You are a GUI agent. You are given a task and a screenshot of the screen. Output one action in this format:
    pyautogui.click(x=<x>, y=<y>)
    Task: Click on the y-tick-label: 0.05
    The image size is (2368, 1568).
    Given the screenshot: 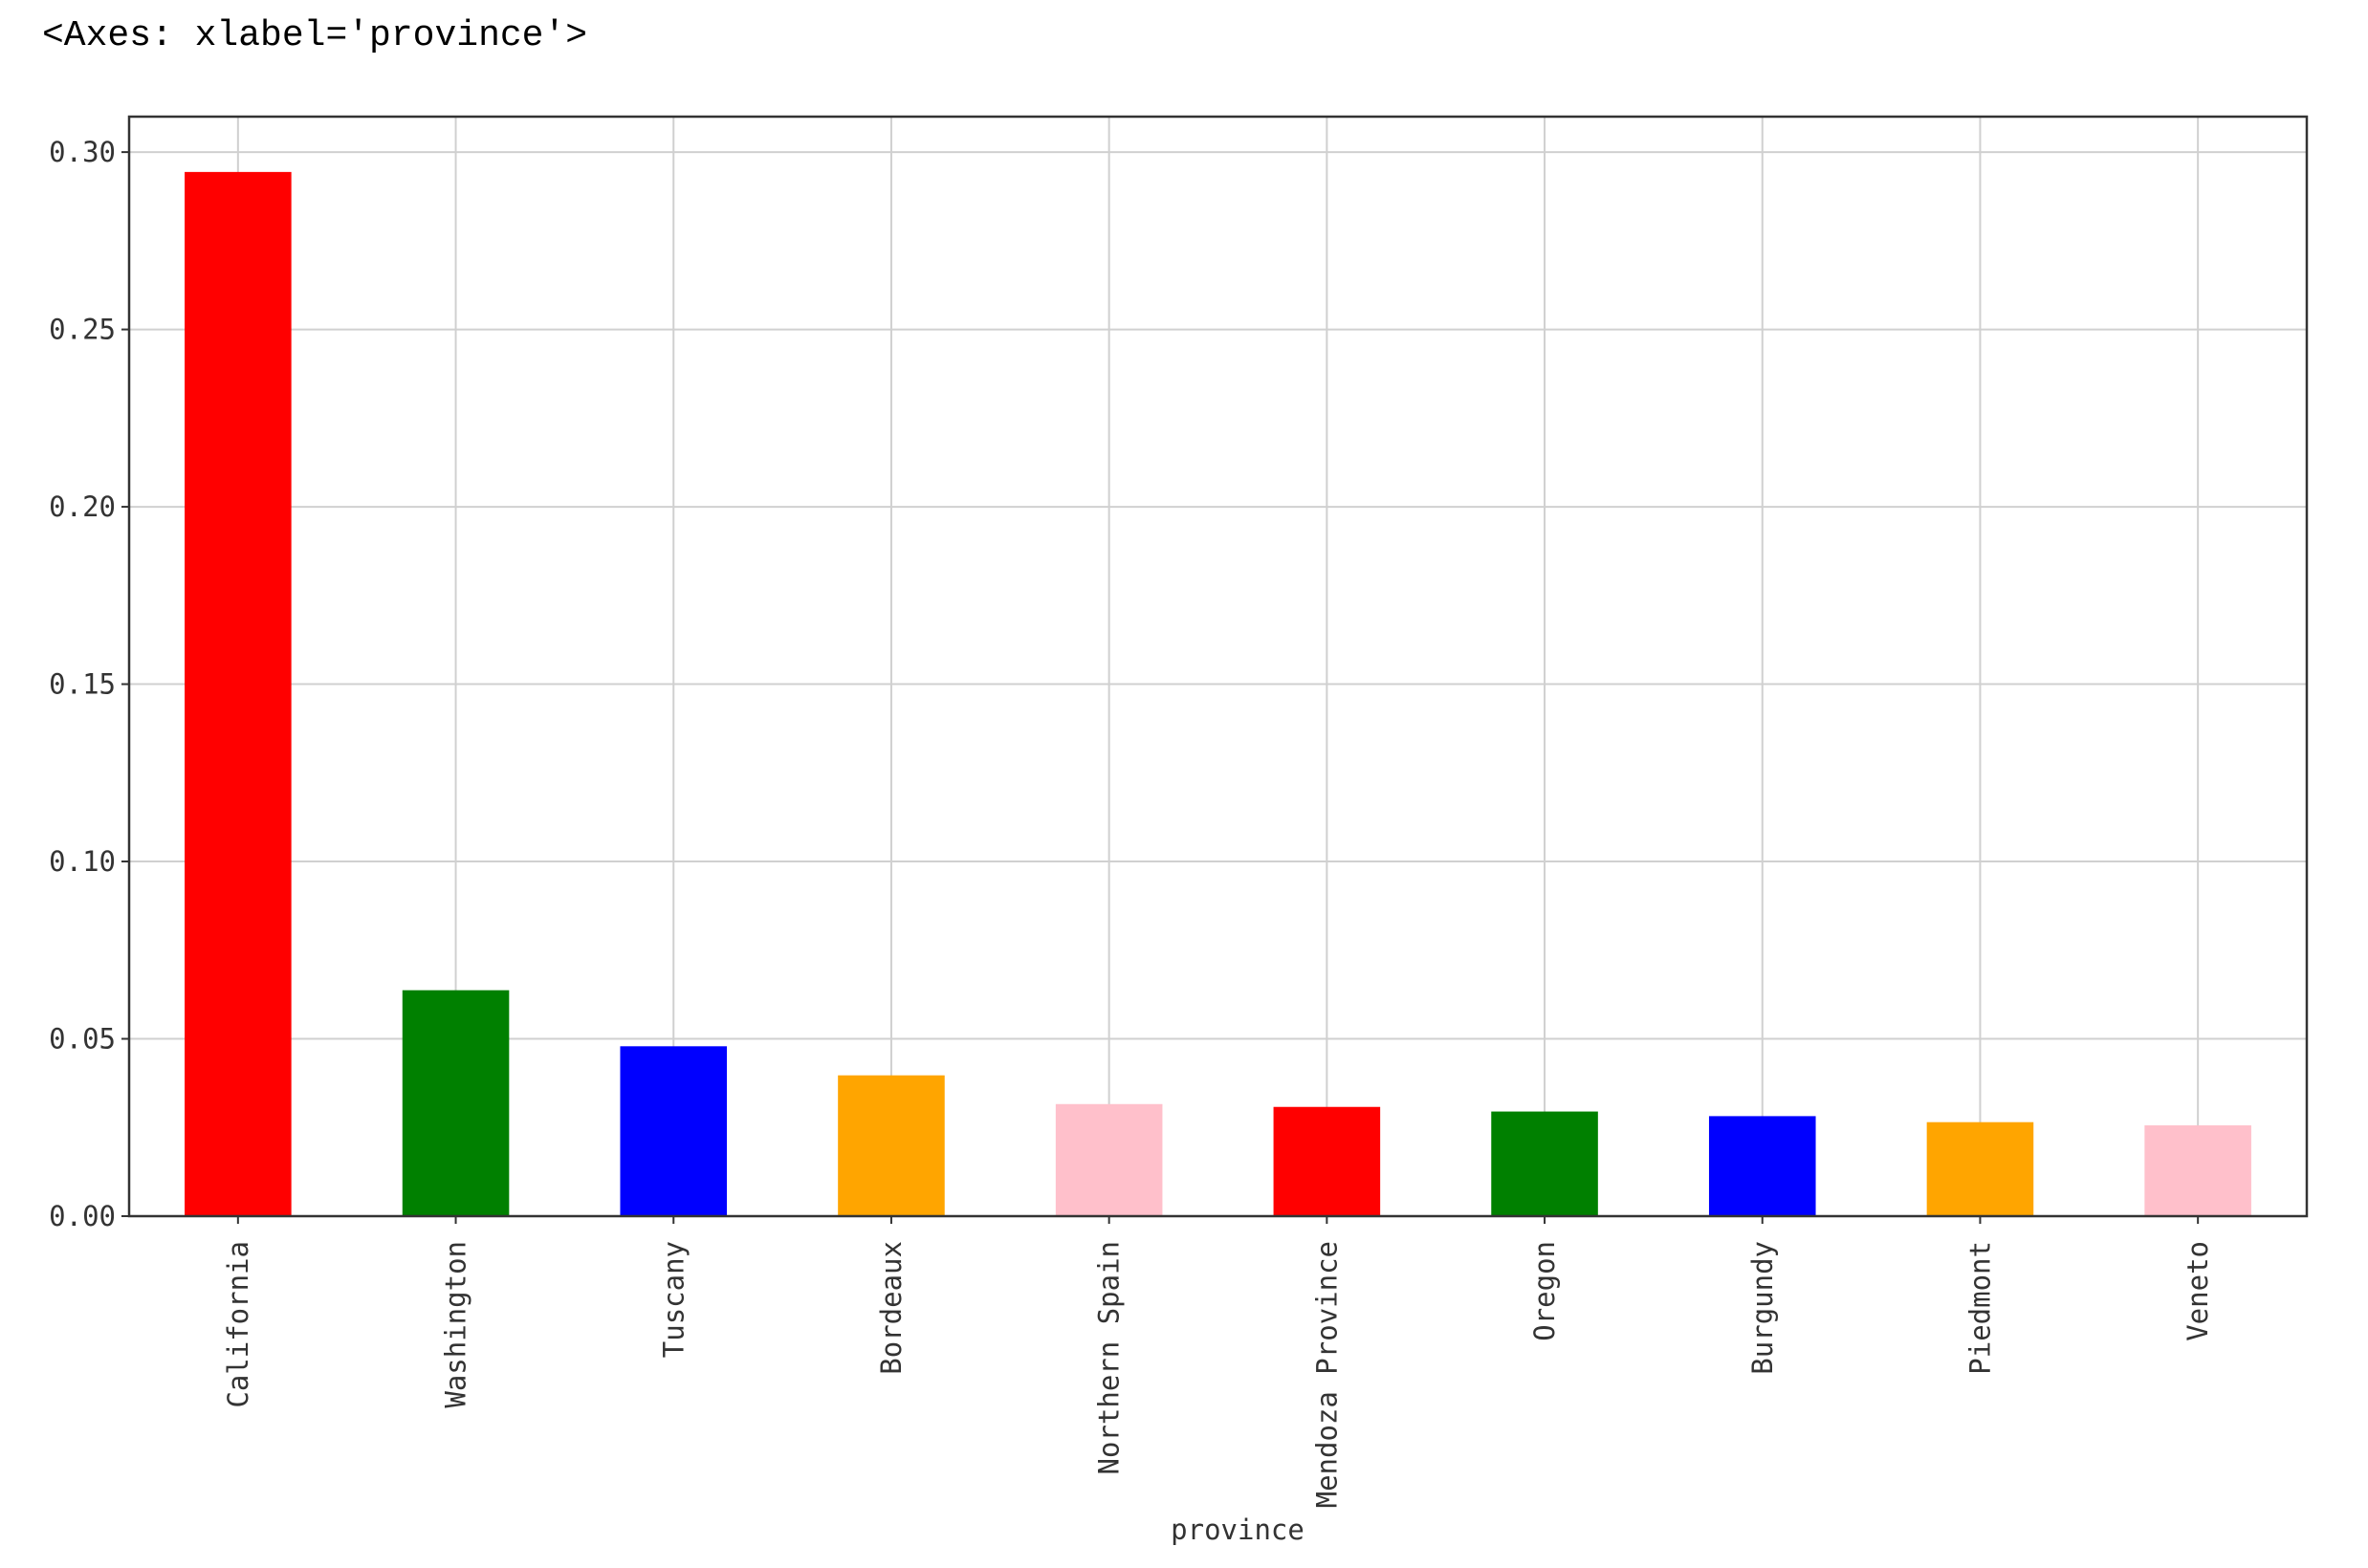 What is the action you would take?
    pyautogui.click(x=82, y=1039)
    